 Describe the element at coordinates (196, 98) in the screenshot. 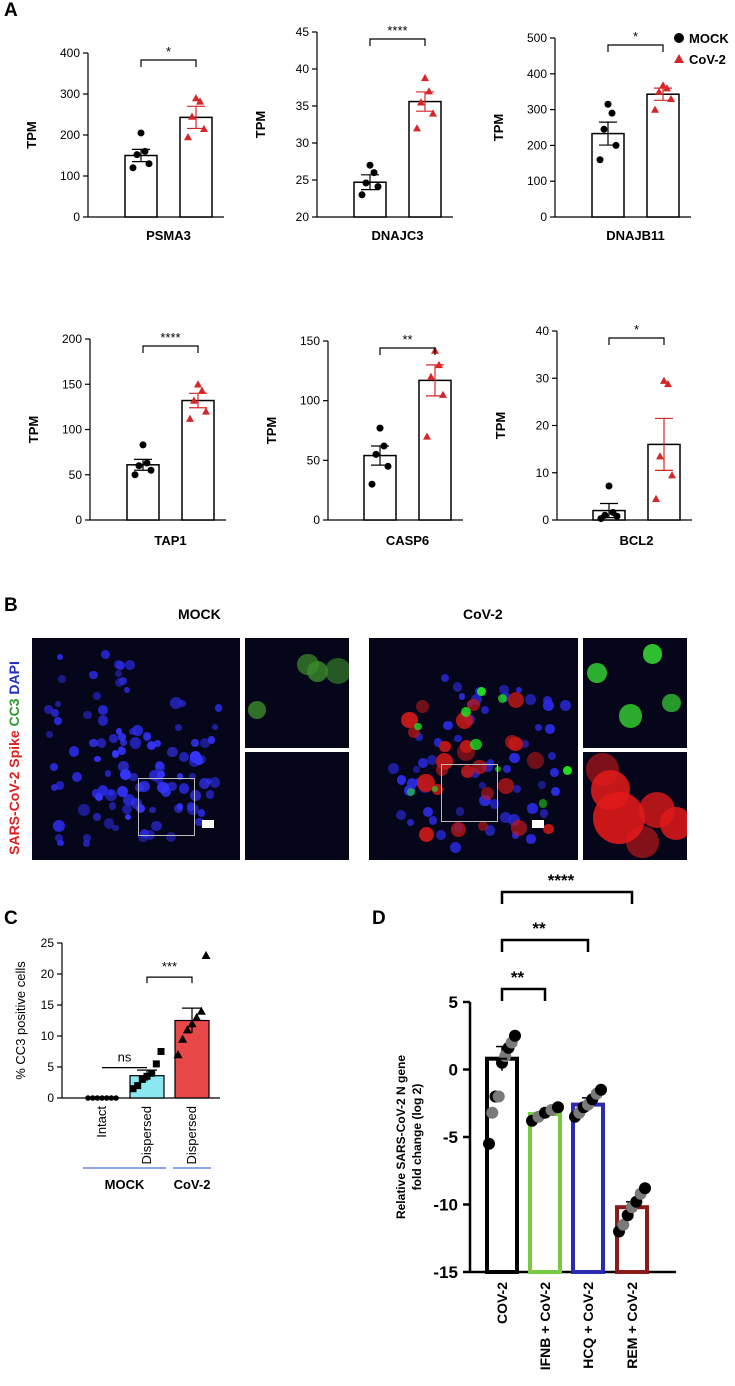

I see `psma3-point-cov` at that location.